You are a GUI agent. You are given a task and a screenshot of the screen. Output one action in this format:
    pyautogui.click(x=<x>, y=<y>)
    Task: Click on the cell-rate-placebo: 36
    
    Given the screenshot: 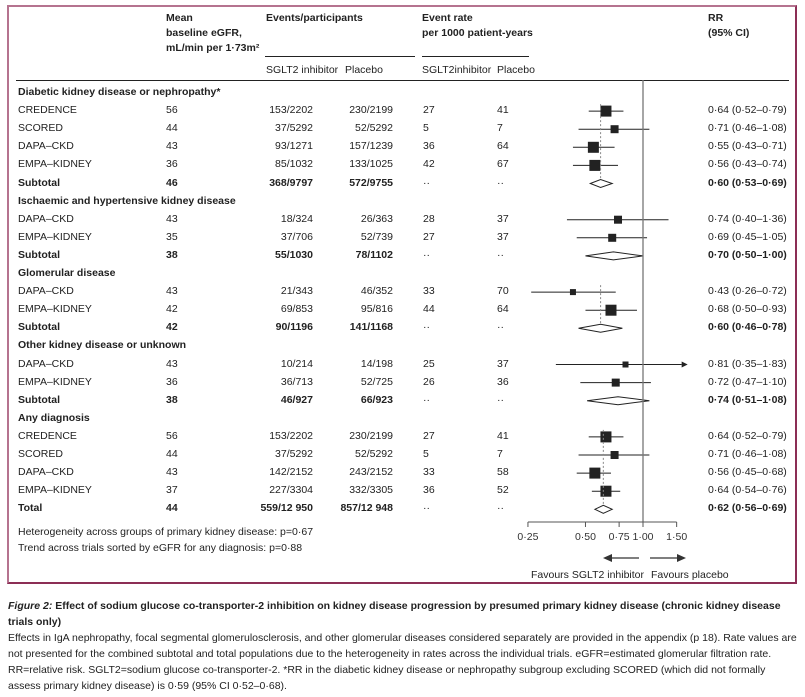 What is the action you would take?
    pyautogui.click(x=503, y=381)
    